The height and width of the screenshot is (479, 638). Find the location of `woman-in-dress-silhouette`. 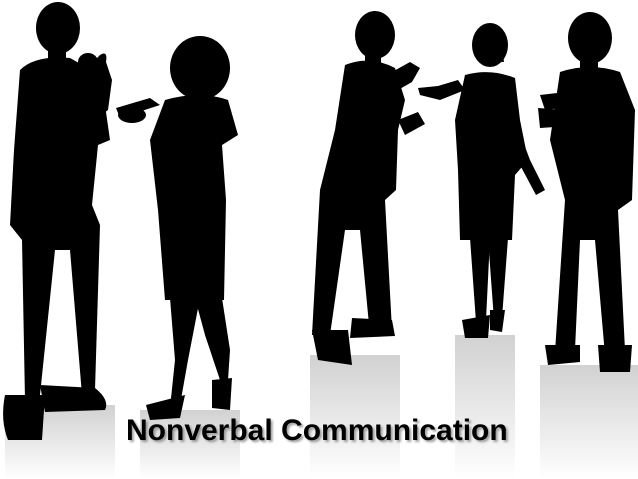

woman-in-dress-silhouette is located at coordinates (481, 180).